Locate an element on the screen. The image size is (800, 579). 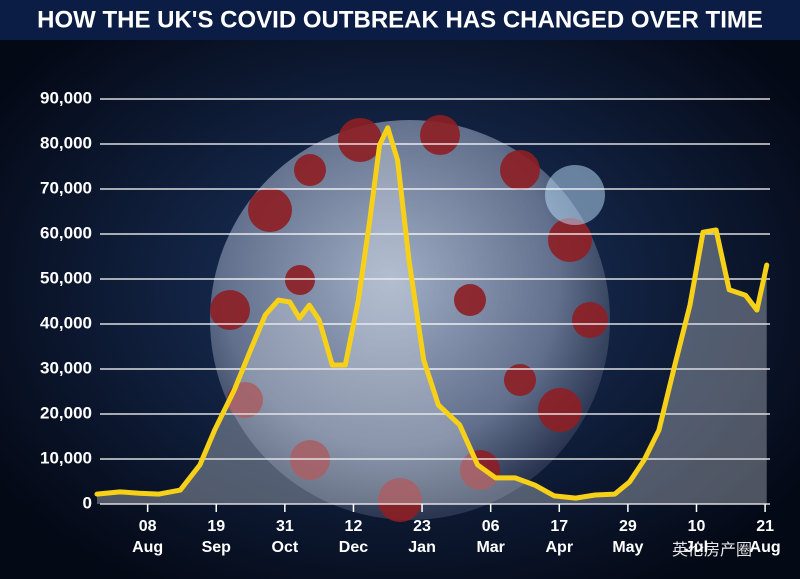
watermark: 英伦房产圈 is located at coordinates (712, 550).